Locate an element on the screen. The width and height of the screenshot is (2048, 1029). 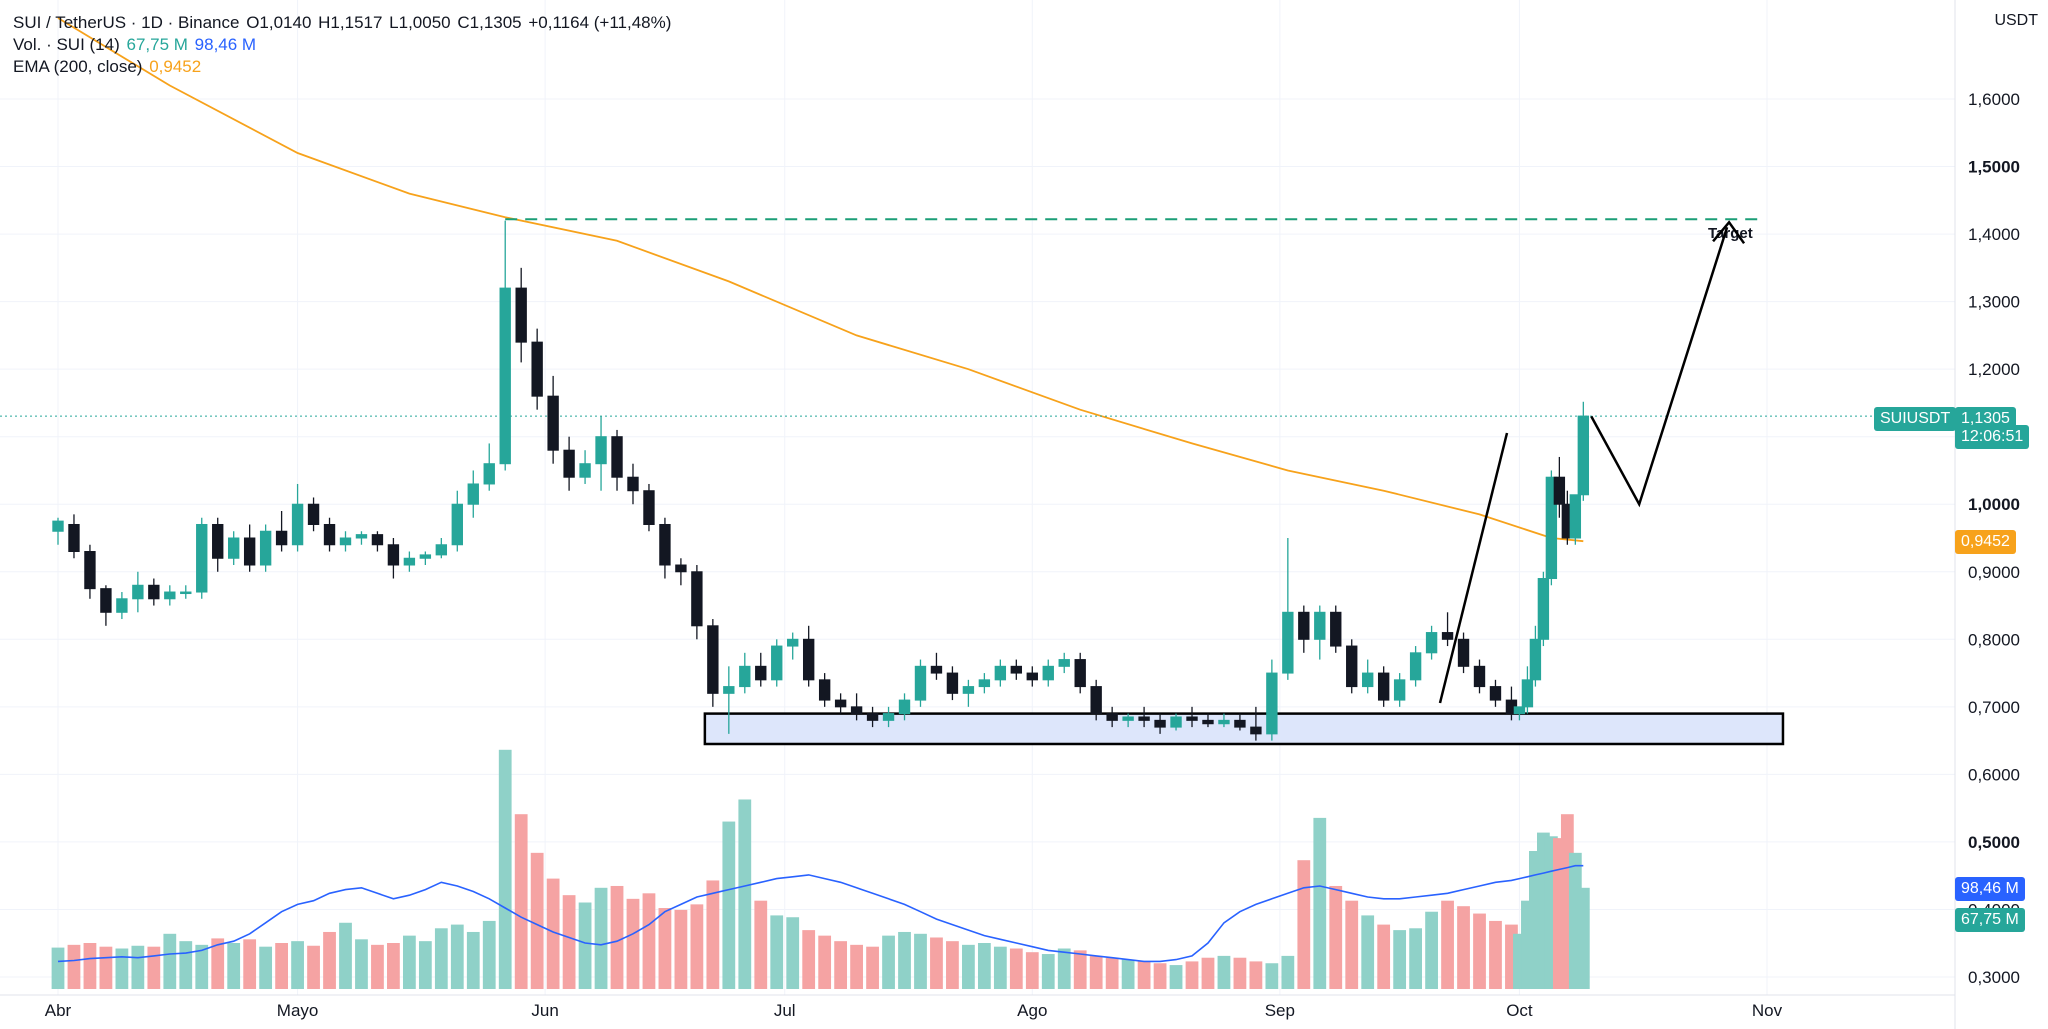
volume-ma-line is located at coordinates (820, 913).